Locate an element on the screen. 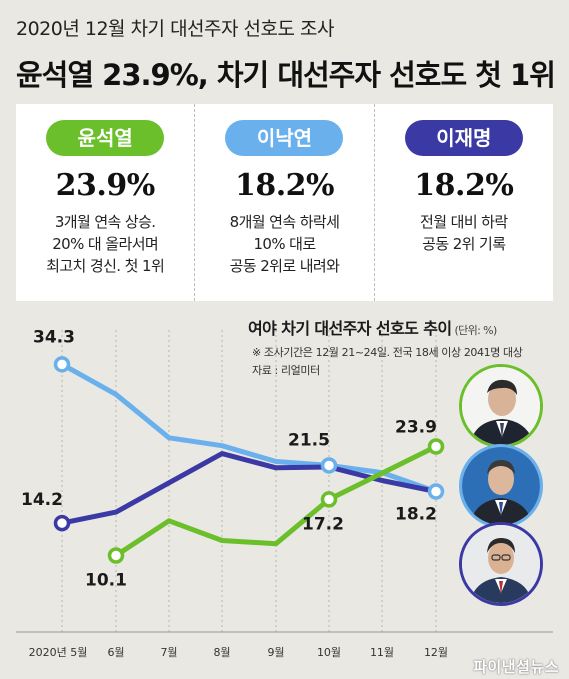 This screenshot has height=679, width=569. chart-title-text: 여야 차기 대선주자 선호도 추이 is located at coordinates (350, 328).